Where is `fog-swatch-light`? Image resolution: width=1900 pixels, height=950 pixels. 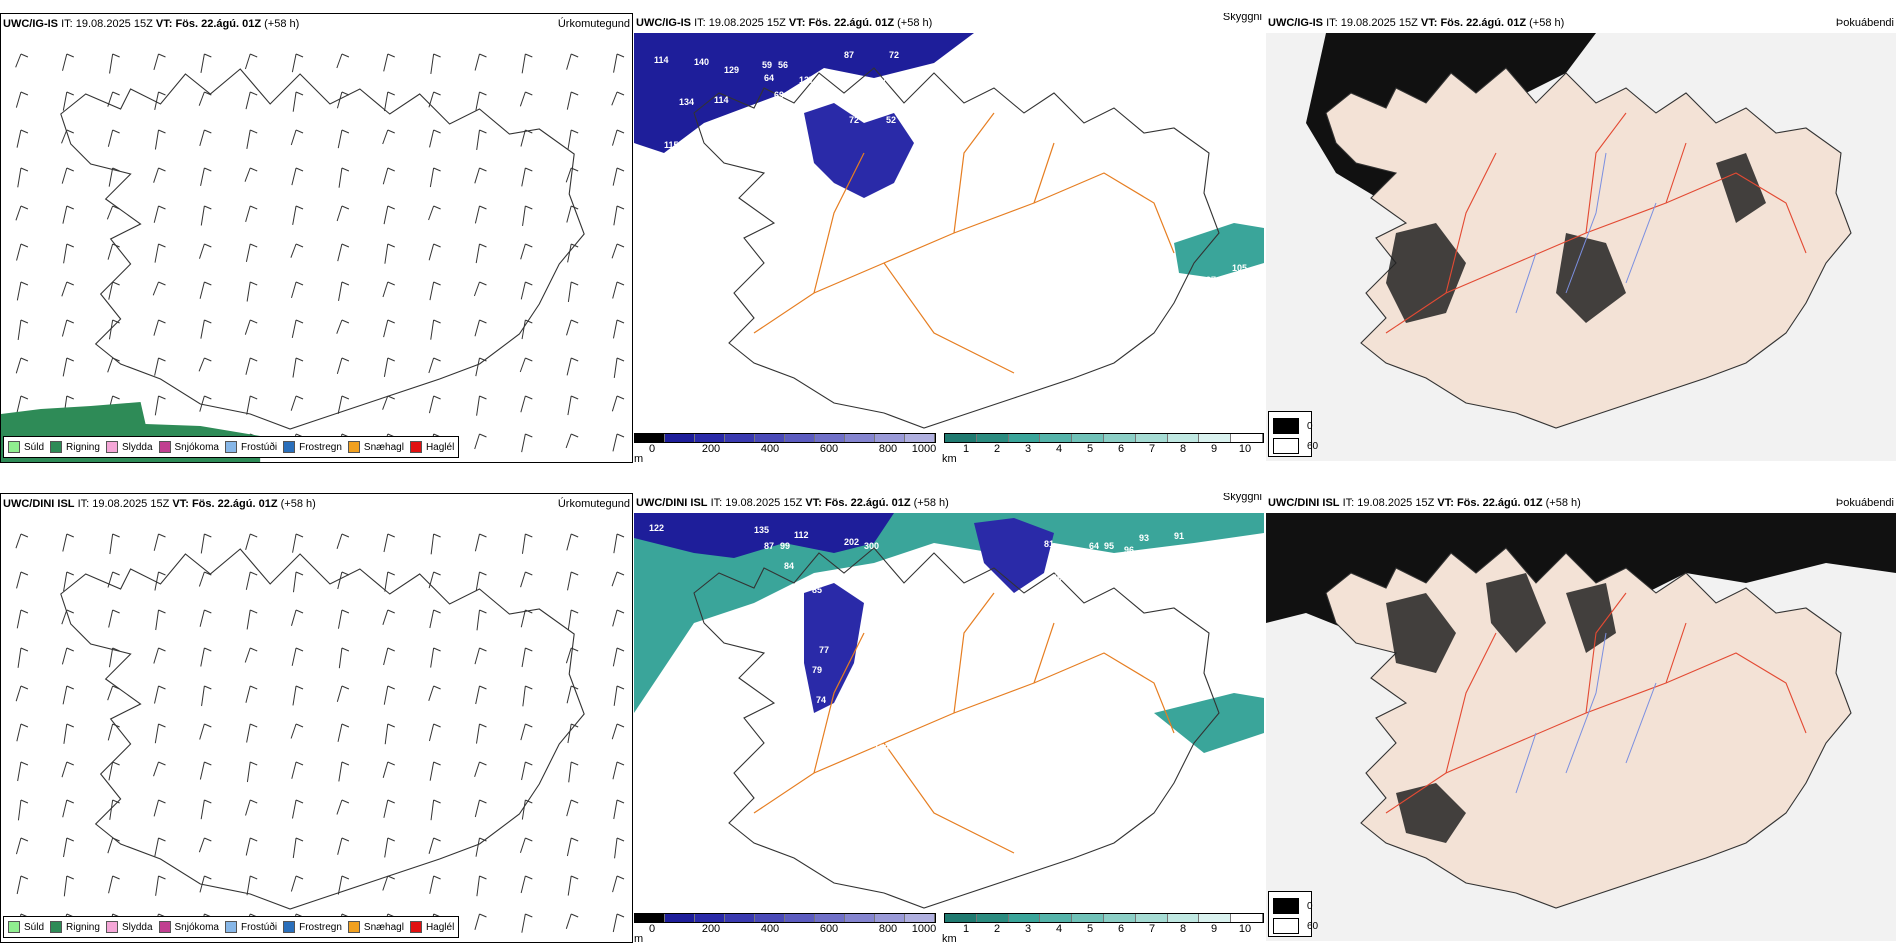 fog-swatch-light is located at coordinates (1286, 446).